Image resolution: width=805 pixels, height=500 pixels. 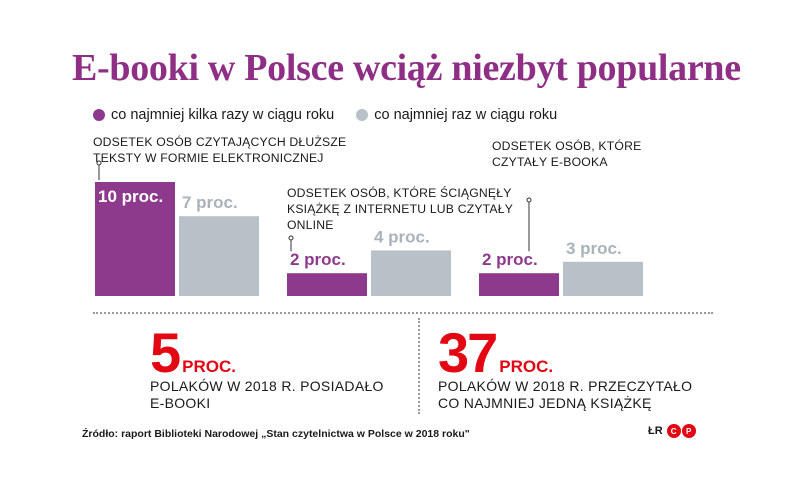 I want to click on stat-desc-line: Polaków w 2018 r. posiadało, so click(x=267, y=386).